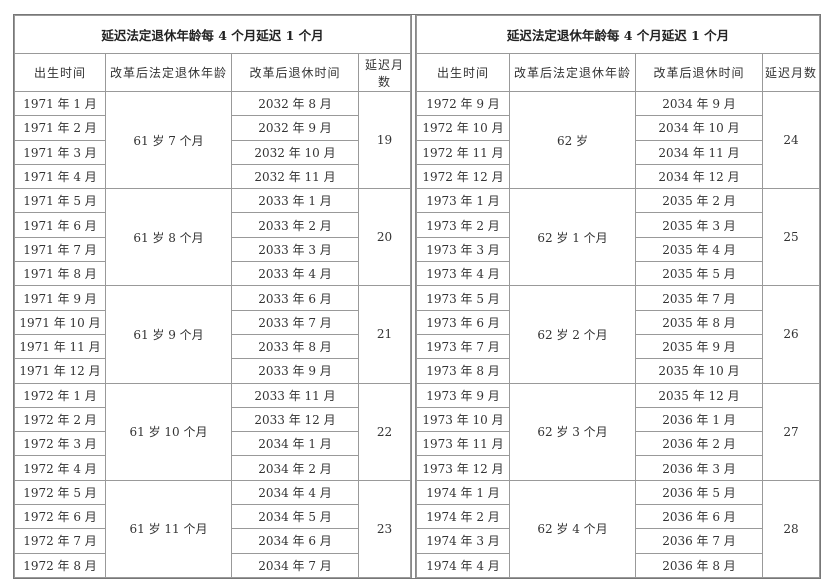 Image resolution: width=831 pixels, height=587 pixels. What do you see at coordinates (699, 468) in the screenshot?
I see `retirement-date-cell: 2036 年 3 月` at bounding box center [699, 468].